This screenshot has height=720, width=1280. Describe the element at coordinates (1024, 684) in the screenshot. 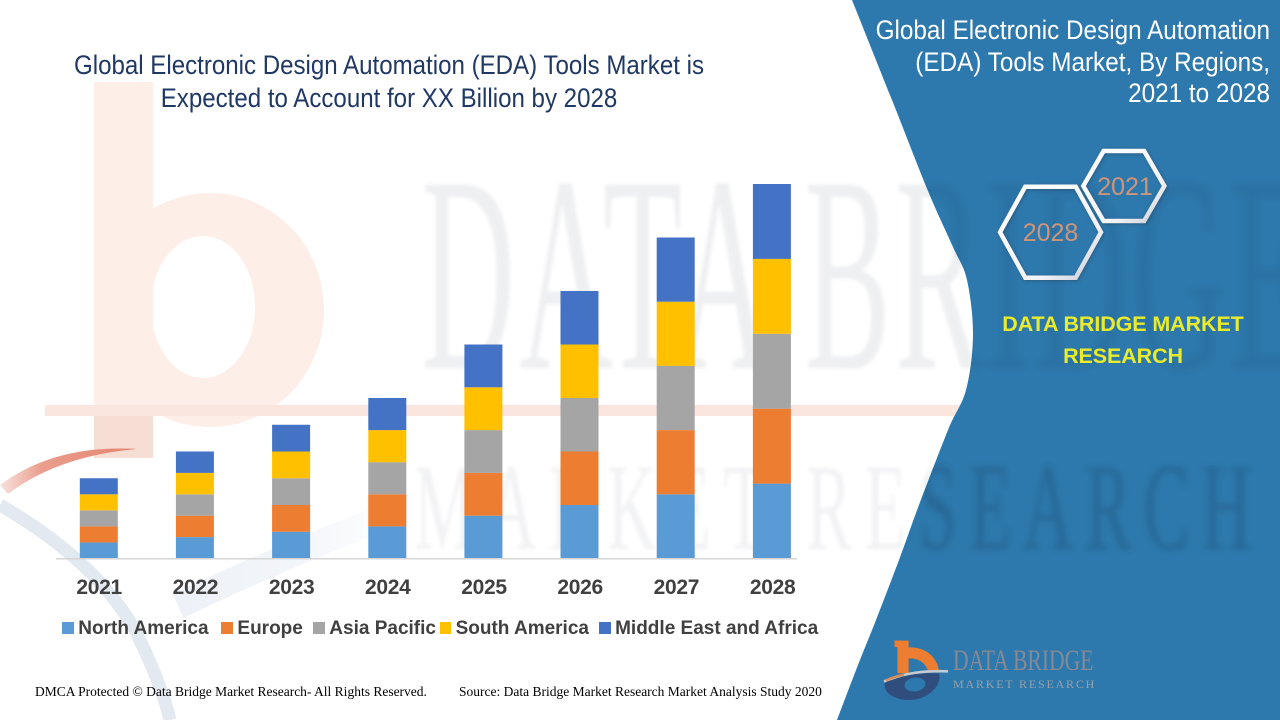

I see `svg-text: MARKET RESEARCH` at that location.